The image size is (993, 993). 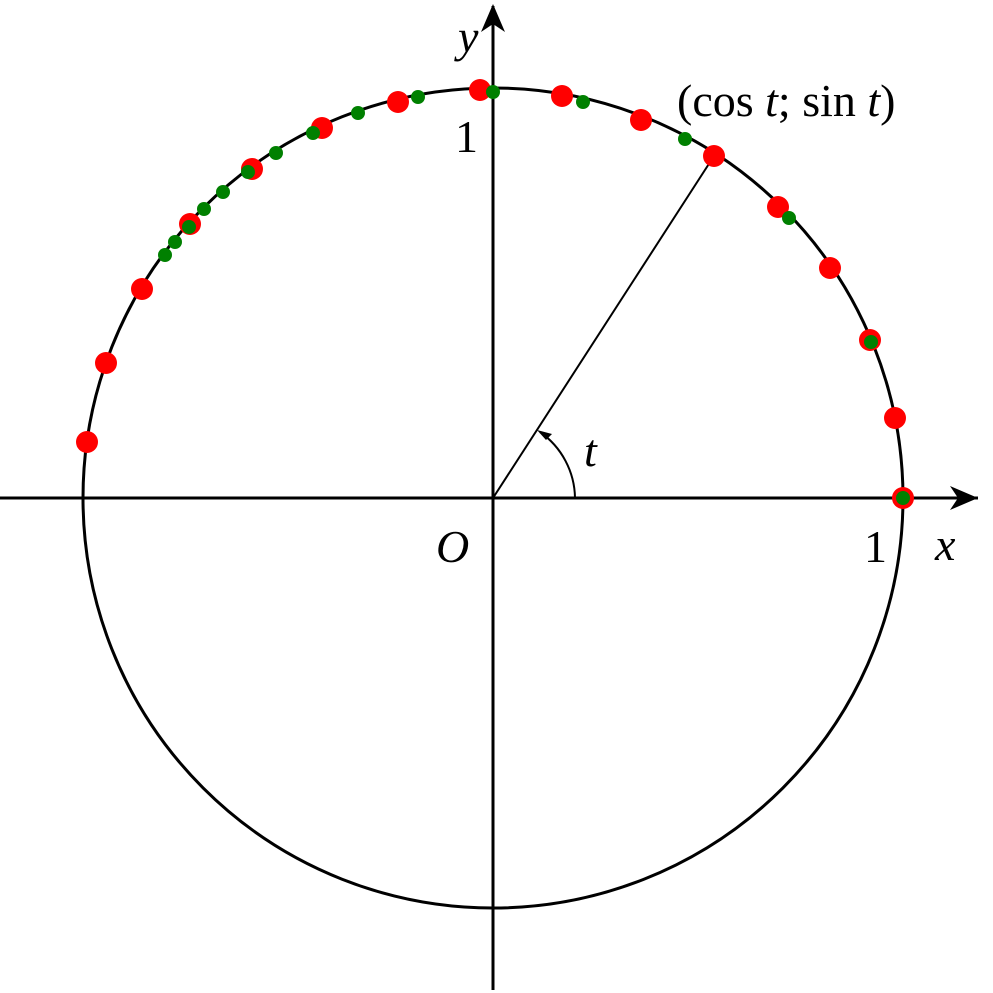 What do you see at coordinates (466, 36) in the screenshot?
I see `y-axis-label: y` at bounding box center [466, 36].